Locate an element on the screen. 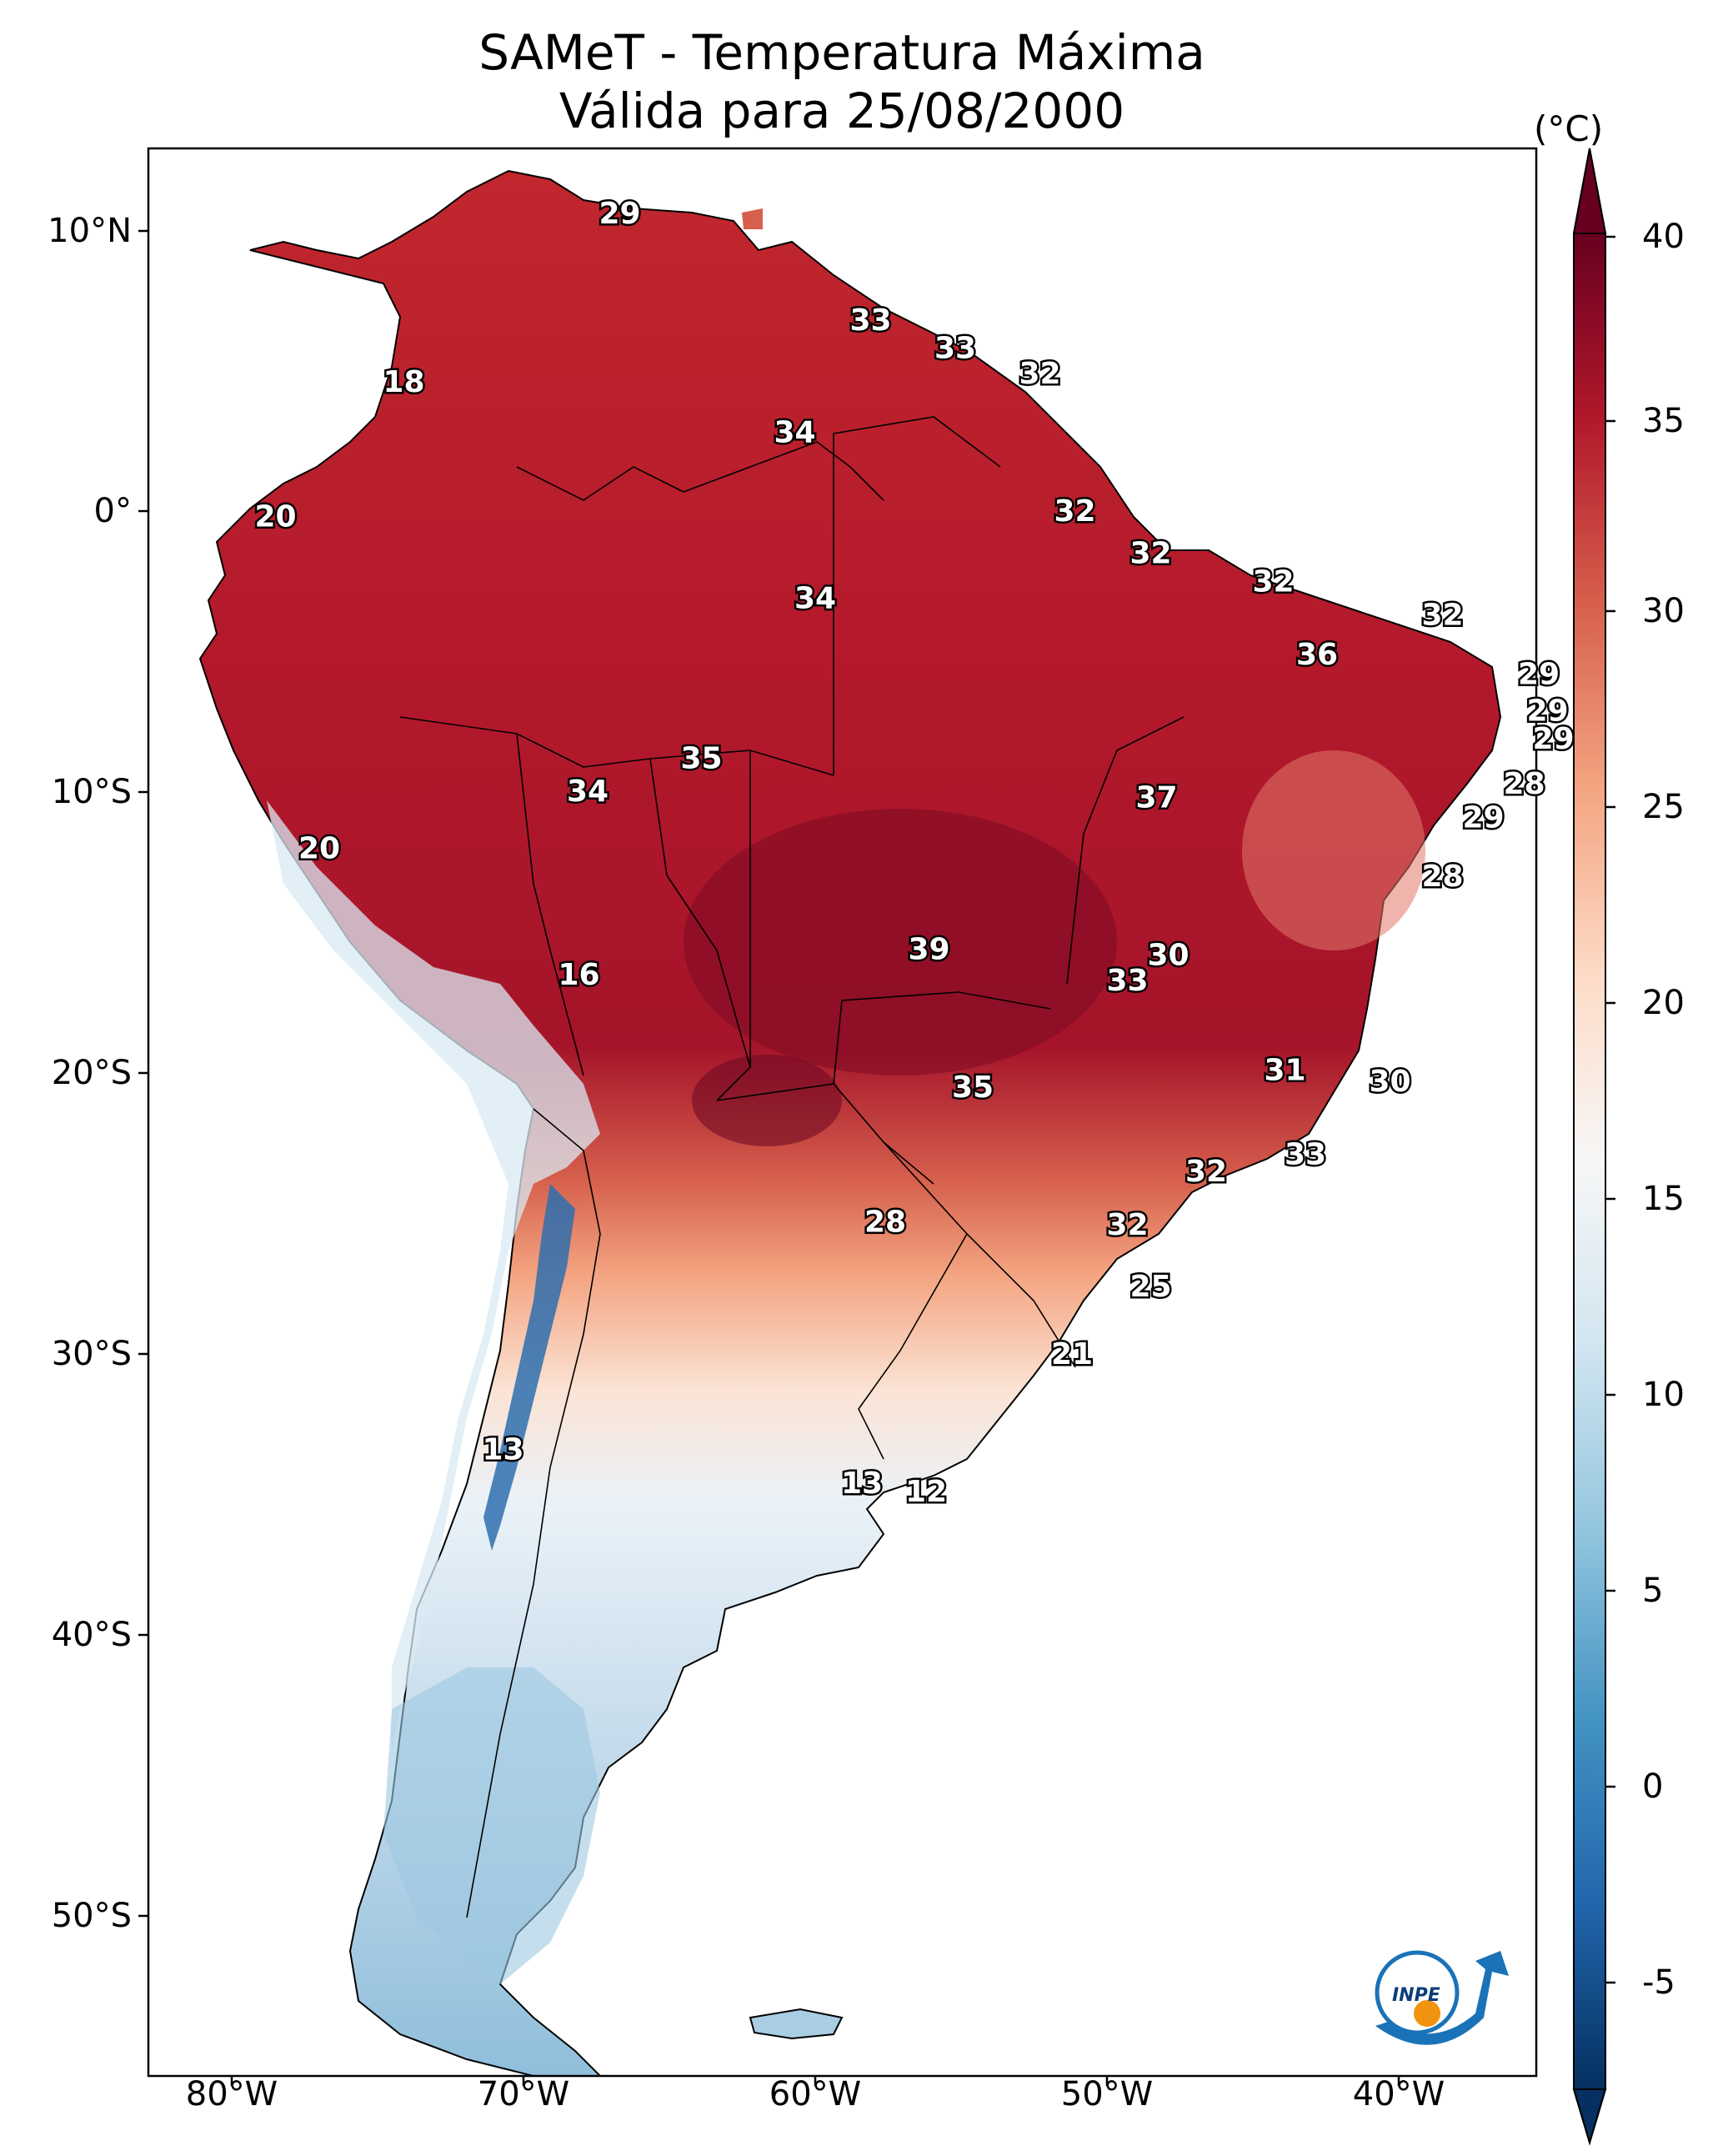 The image size is (1723, 2156). colorbar is located at coordinates (1594, 1147).